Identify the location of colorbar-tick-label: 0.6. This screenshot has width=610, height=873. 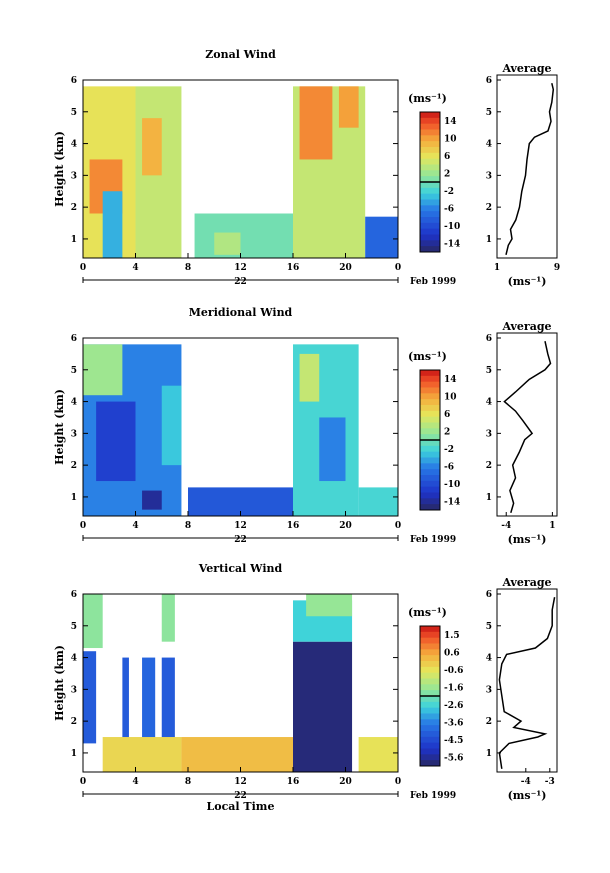
(452, 653).